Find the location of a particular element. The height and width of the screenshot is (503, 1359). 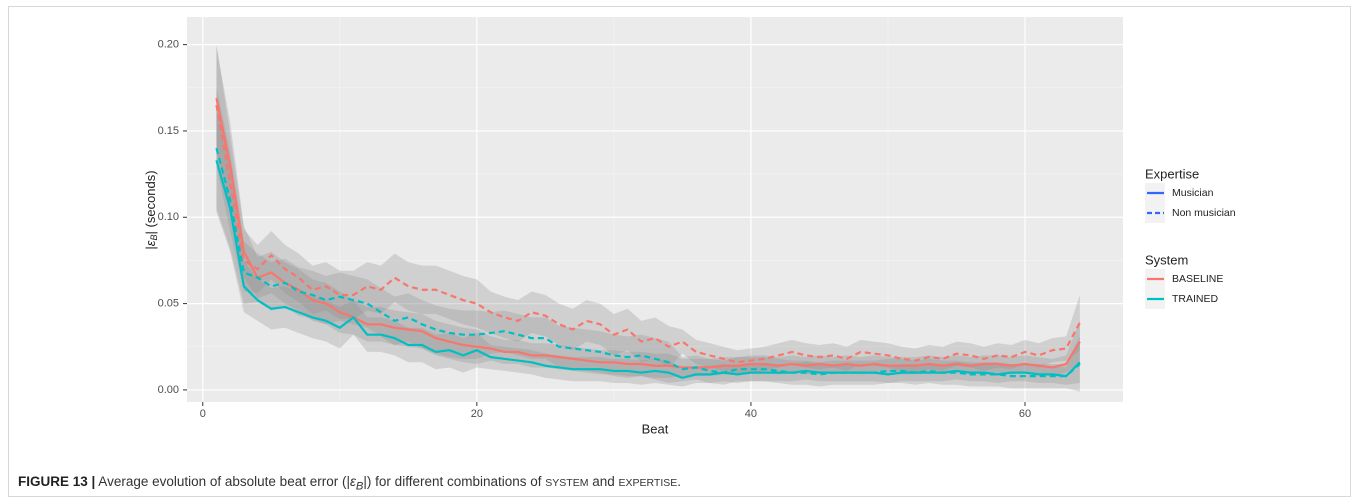

legend-label: BASELINE is located at coordinates (1197, 279).